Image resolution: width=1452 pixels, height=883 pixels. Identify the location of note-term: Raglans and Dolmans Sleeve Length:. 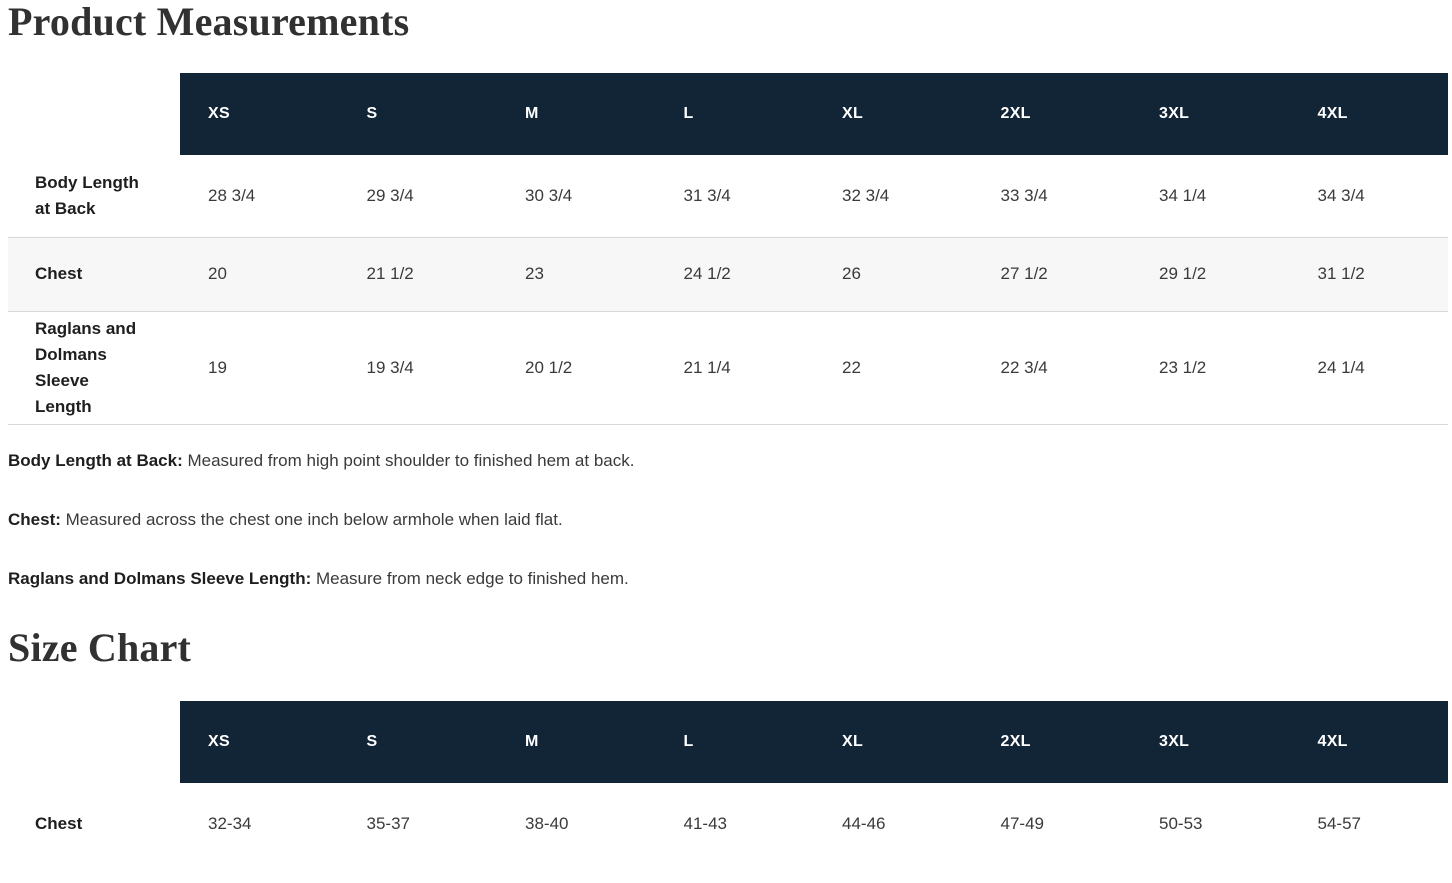
(160, 578).